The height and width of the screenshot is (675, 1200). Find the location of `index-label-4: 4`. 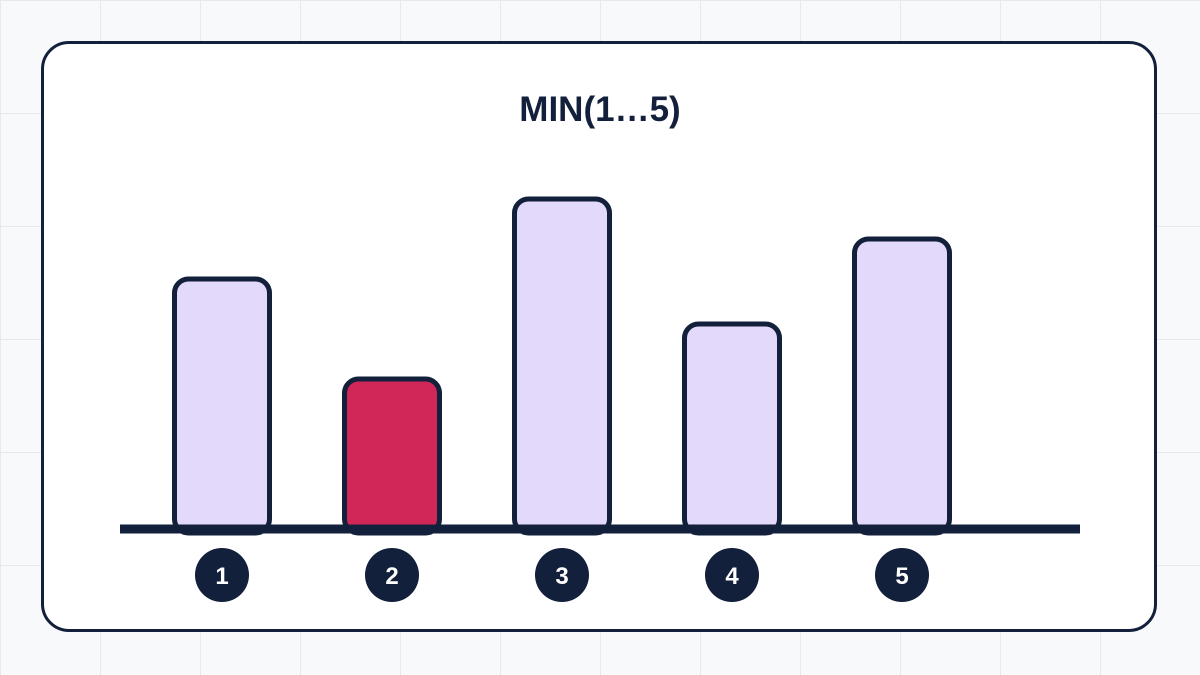

index-label-4: 4 is located at coordinates (732, 576).